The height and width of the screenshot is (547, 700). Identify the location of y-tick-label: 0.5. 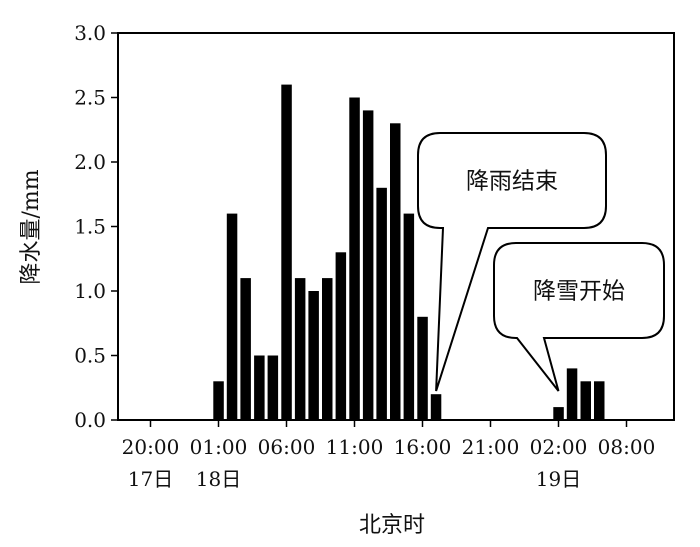
(90, 356).